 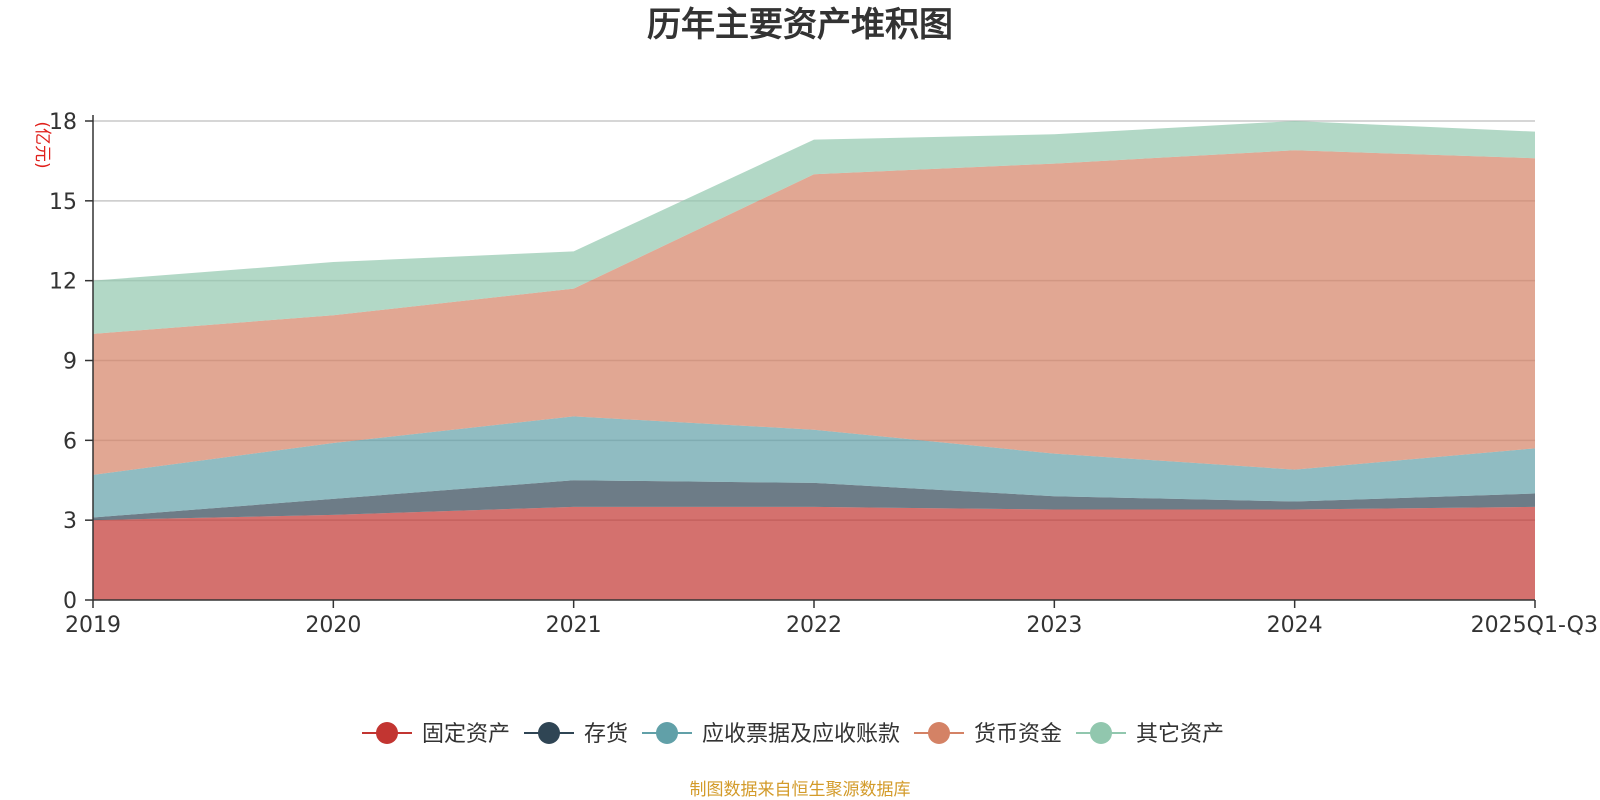 I want to click on legend-item: 其它资产, so click(x=1150, y=734).